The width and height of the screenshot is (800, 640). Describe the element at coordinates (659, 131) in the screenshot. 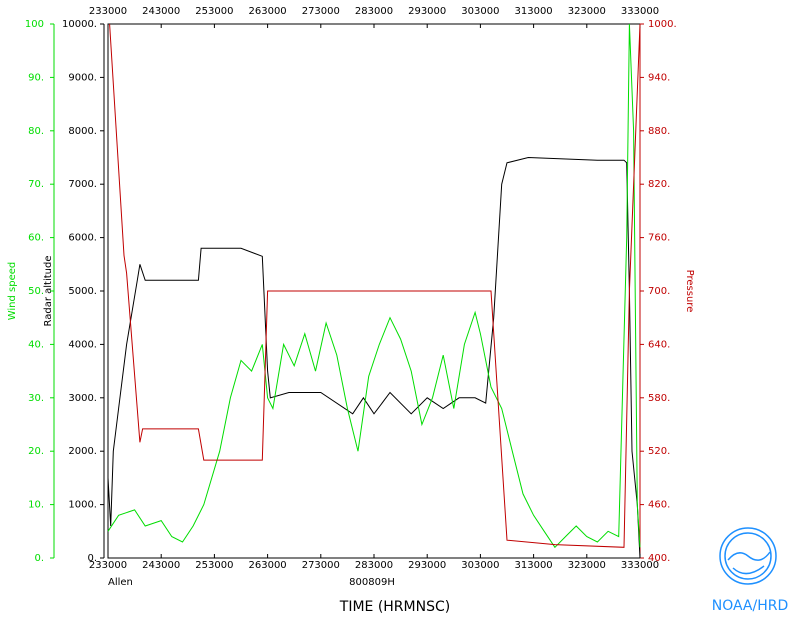

I see `y3ticks-label: 880.` at that location.